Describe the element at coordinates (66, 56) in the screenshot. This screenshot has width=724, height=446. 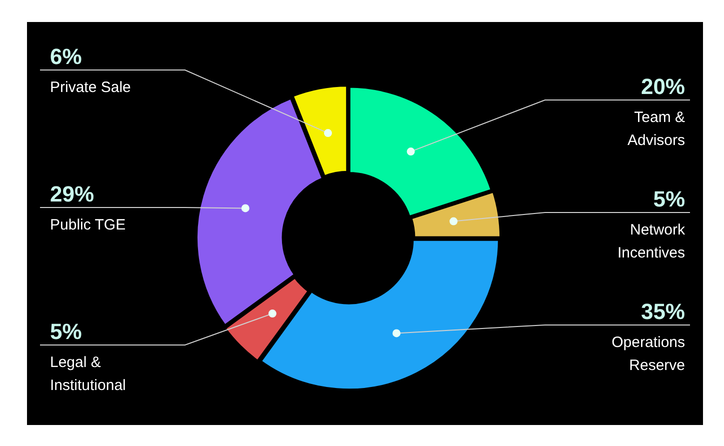
I see `data-label: 6%` at that location.